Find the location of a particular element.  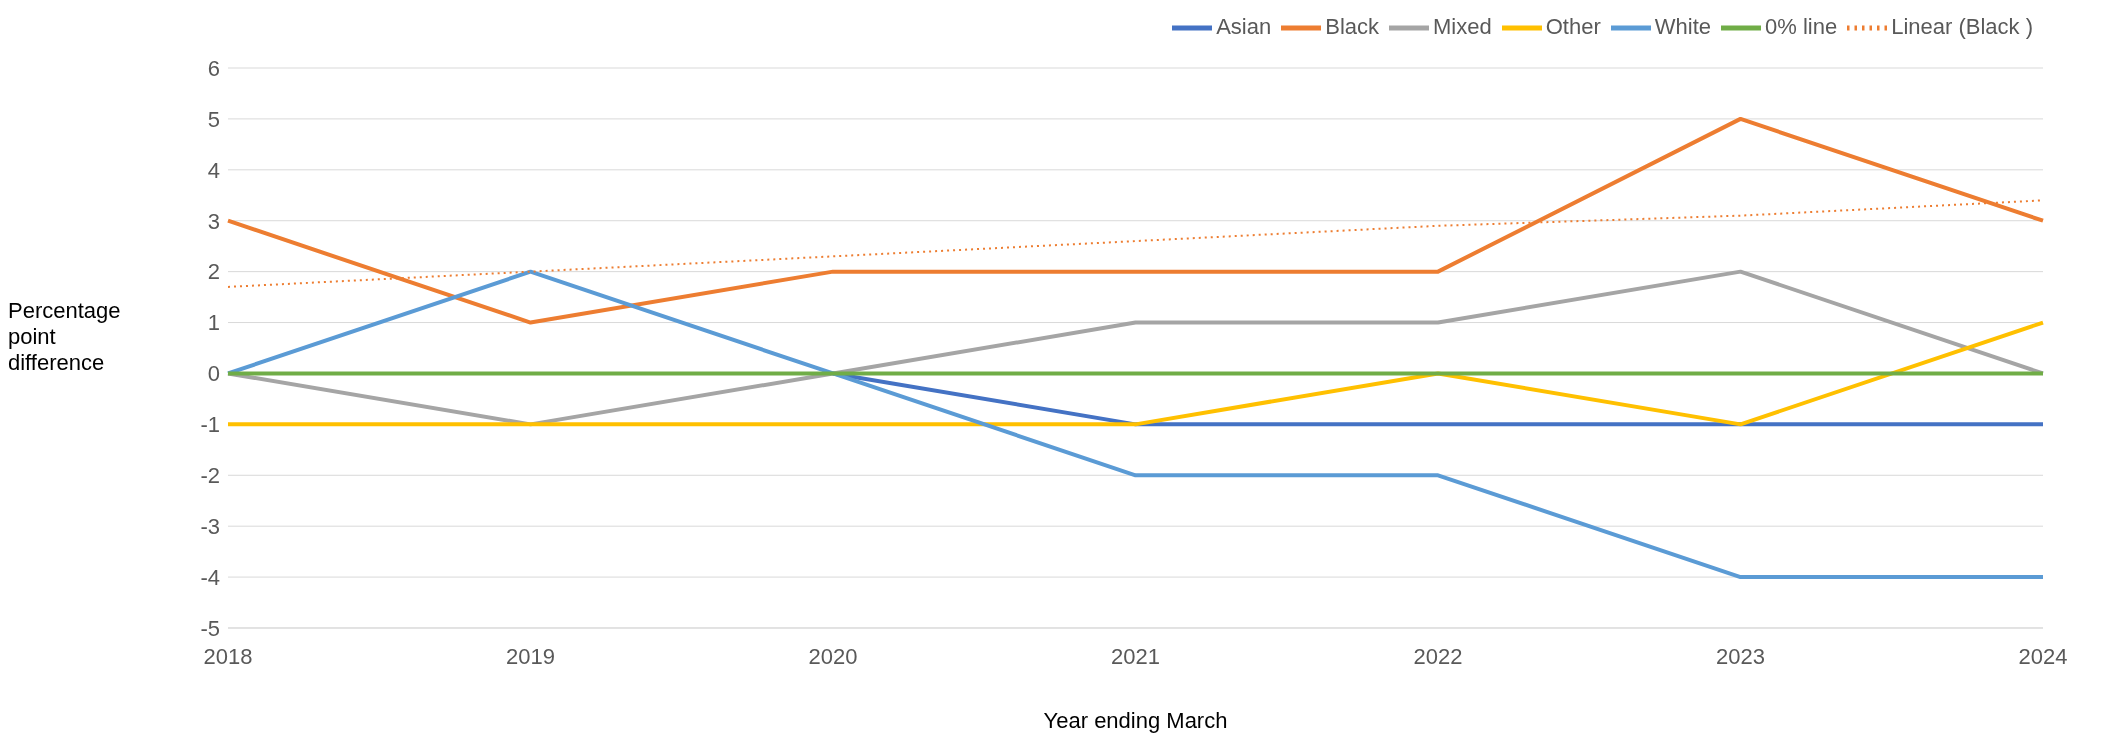

y-tick-label: 5 is located at coordinates (213, 119).